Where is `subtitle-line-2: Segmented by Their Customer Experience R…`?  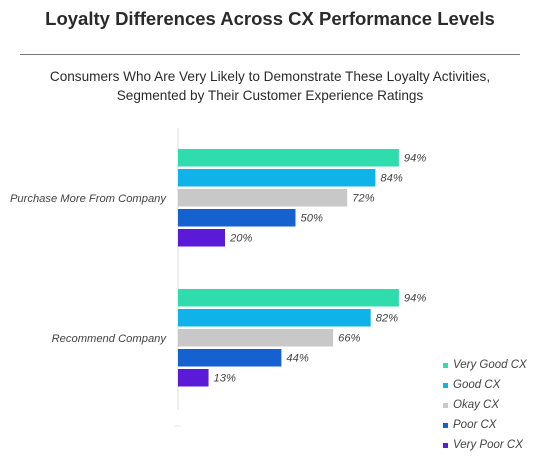
subtitle-line-2: Segmented by Their Customer Experience R… is located at coordinates (270, 95).